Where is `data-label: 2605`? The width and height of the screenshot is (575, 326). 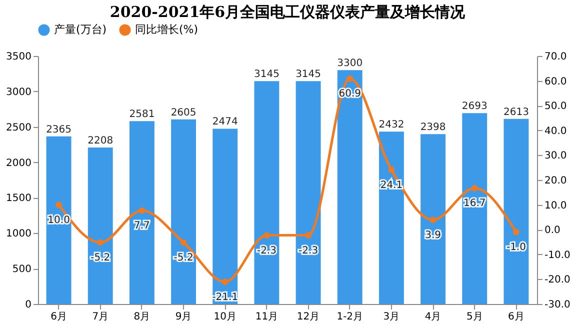 data-label: 2605 is located at coordinates (183, 112).